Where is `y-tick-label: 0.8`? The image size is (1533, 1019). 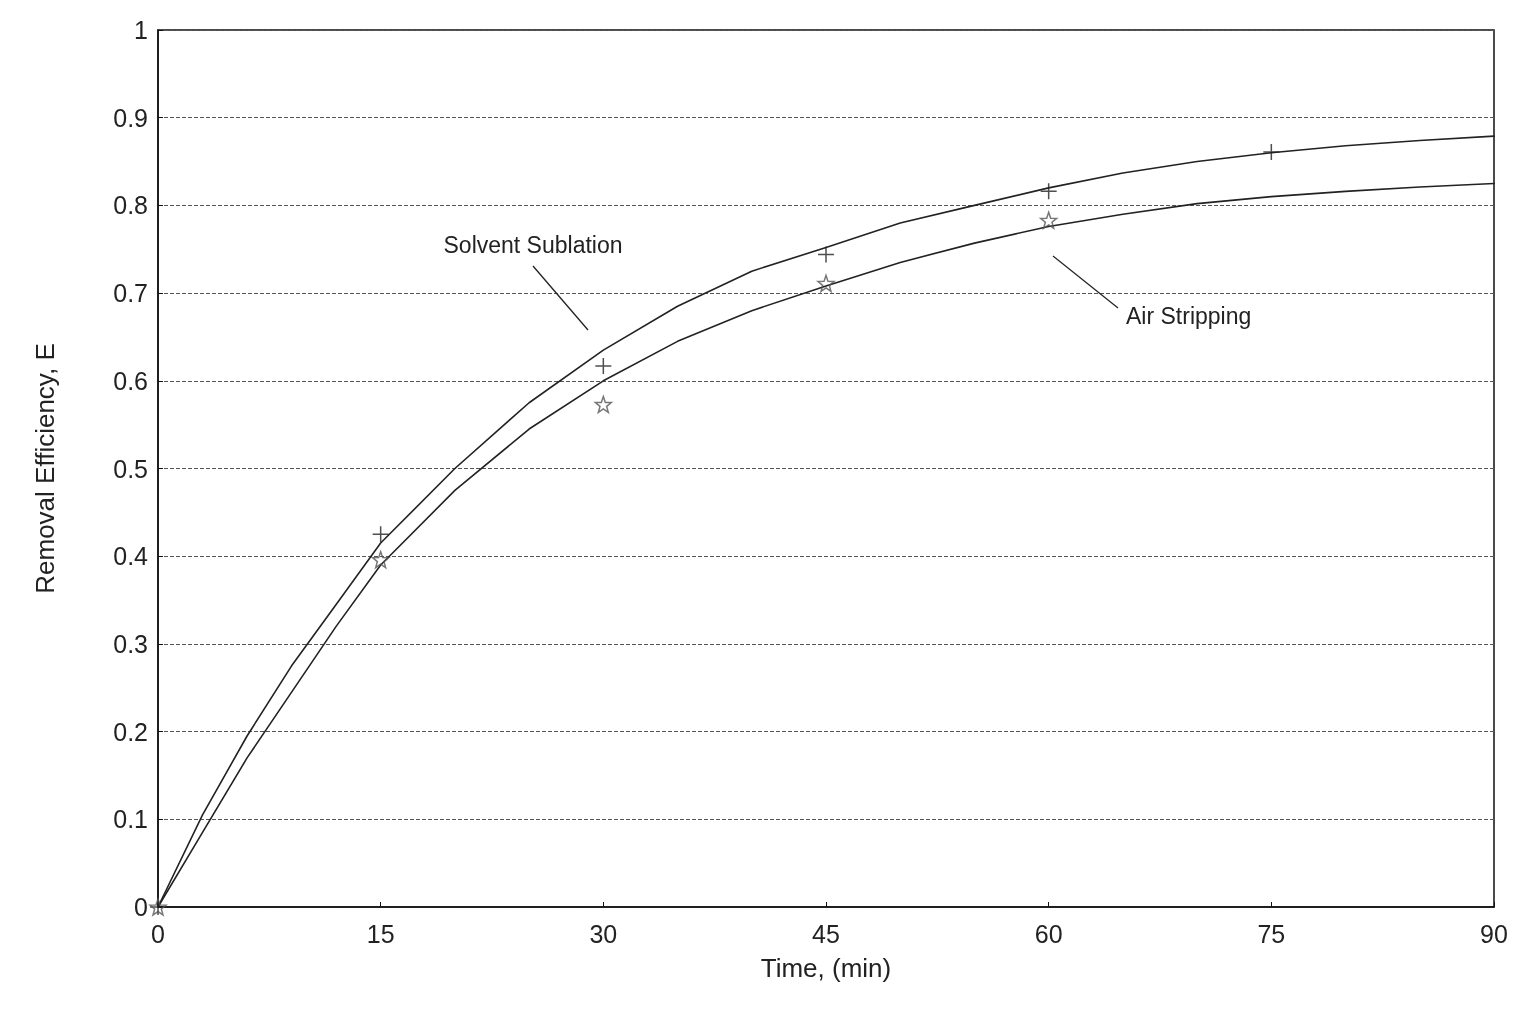 y-tick-label: 0.8 is located at coordinates (130, 205).